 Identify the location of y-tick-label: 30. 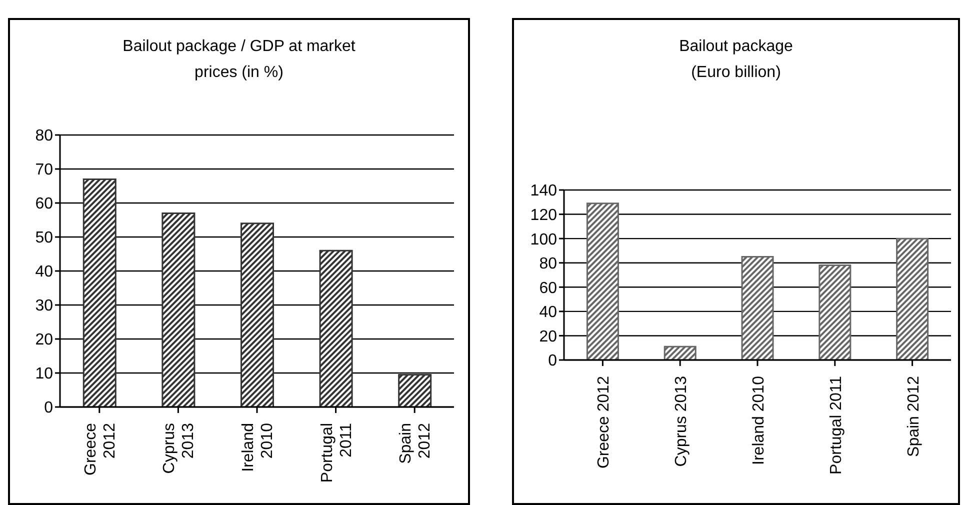
(44, 306).